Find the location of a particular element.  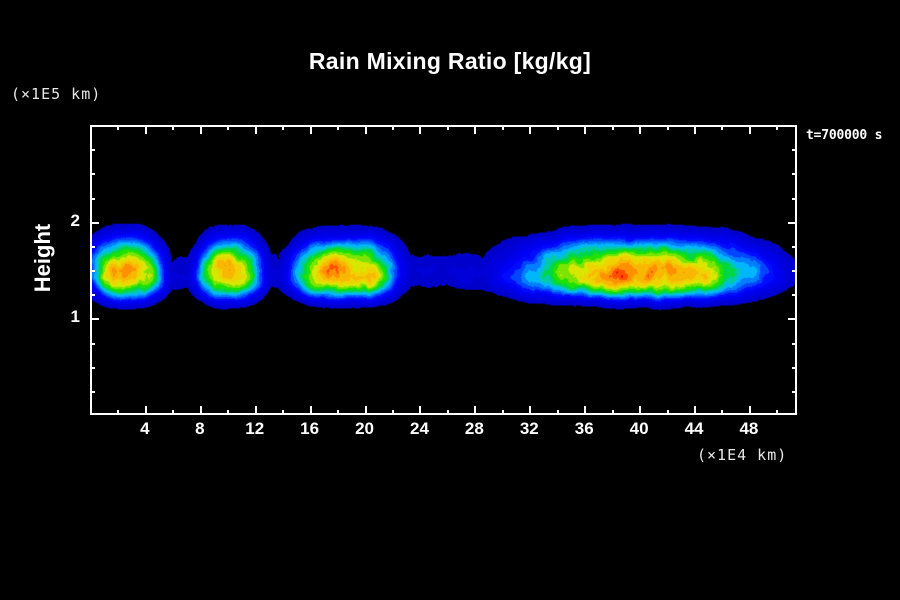

timestamp-annotation: t=700000 s is located at coordinates (844, 135).